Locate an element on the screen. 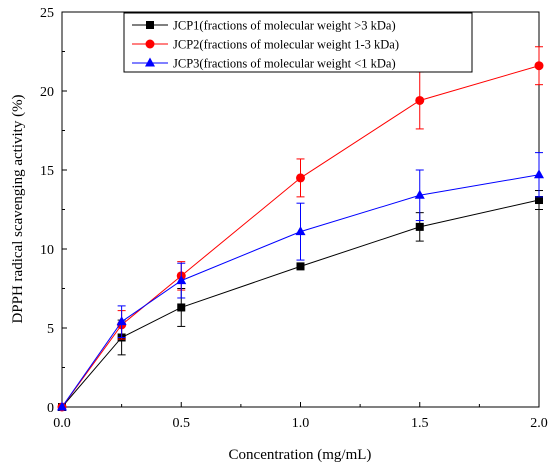 Image resolution: width=550 pixels, height=469 pixels. x-tick-label: 0.0 is located at coordinates (62, 423).